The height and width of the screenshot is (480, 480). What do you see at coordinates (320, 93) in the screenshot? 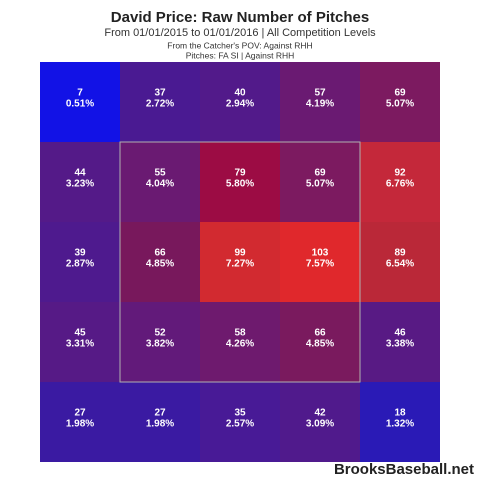
I see `cell-count: 57` at bounding box center [320, 93].